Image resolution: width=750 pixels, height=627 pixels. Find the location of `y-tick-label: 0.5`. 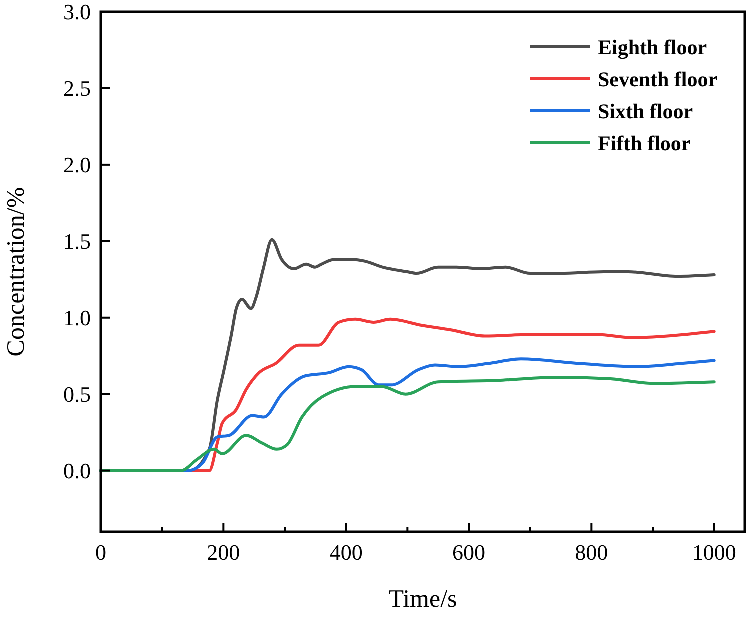

y-tick-label: 0.5 is located at coordinates (77, 395).